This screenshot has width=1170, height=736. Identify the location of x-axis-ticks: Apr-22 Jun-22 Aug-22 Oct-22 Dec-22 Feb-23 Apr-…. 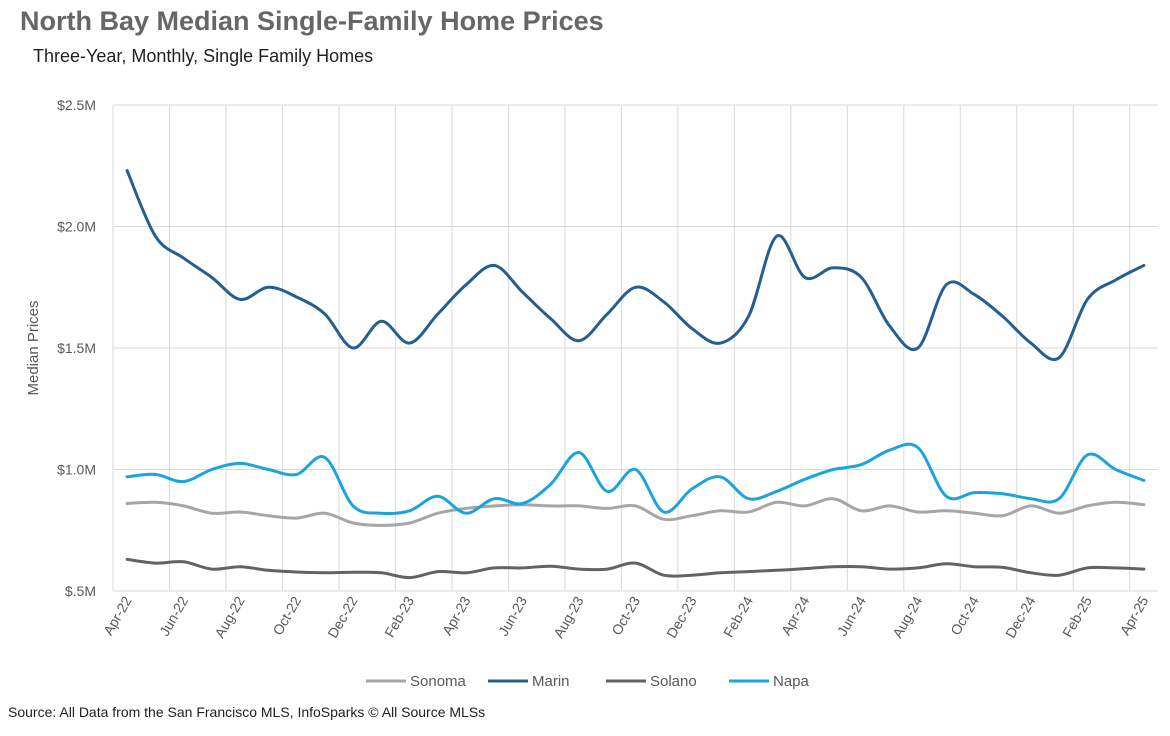
(626, 616).